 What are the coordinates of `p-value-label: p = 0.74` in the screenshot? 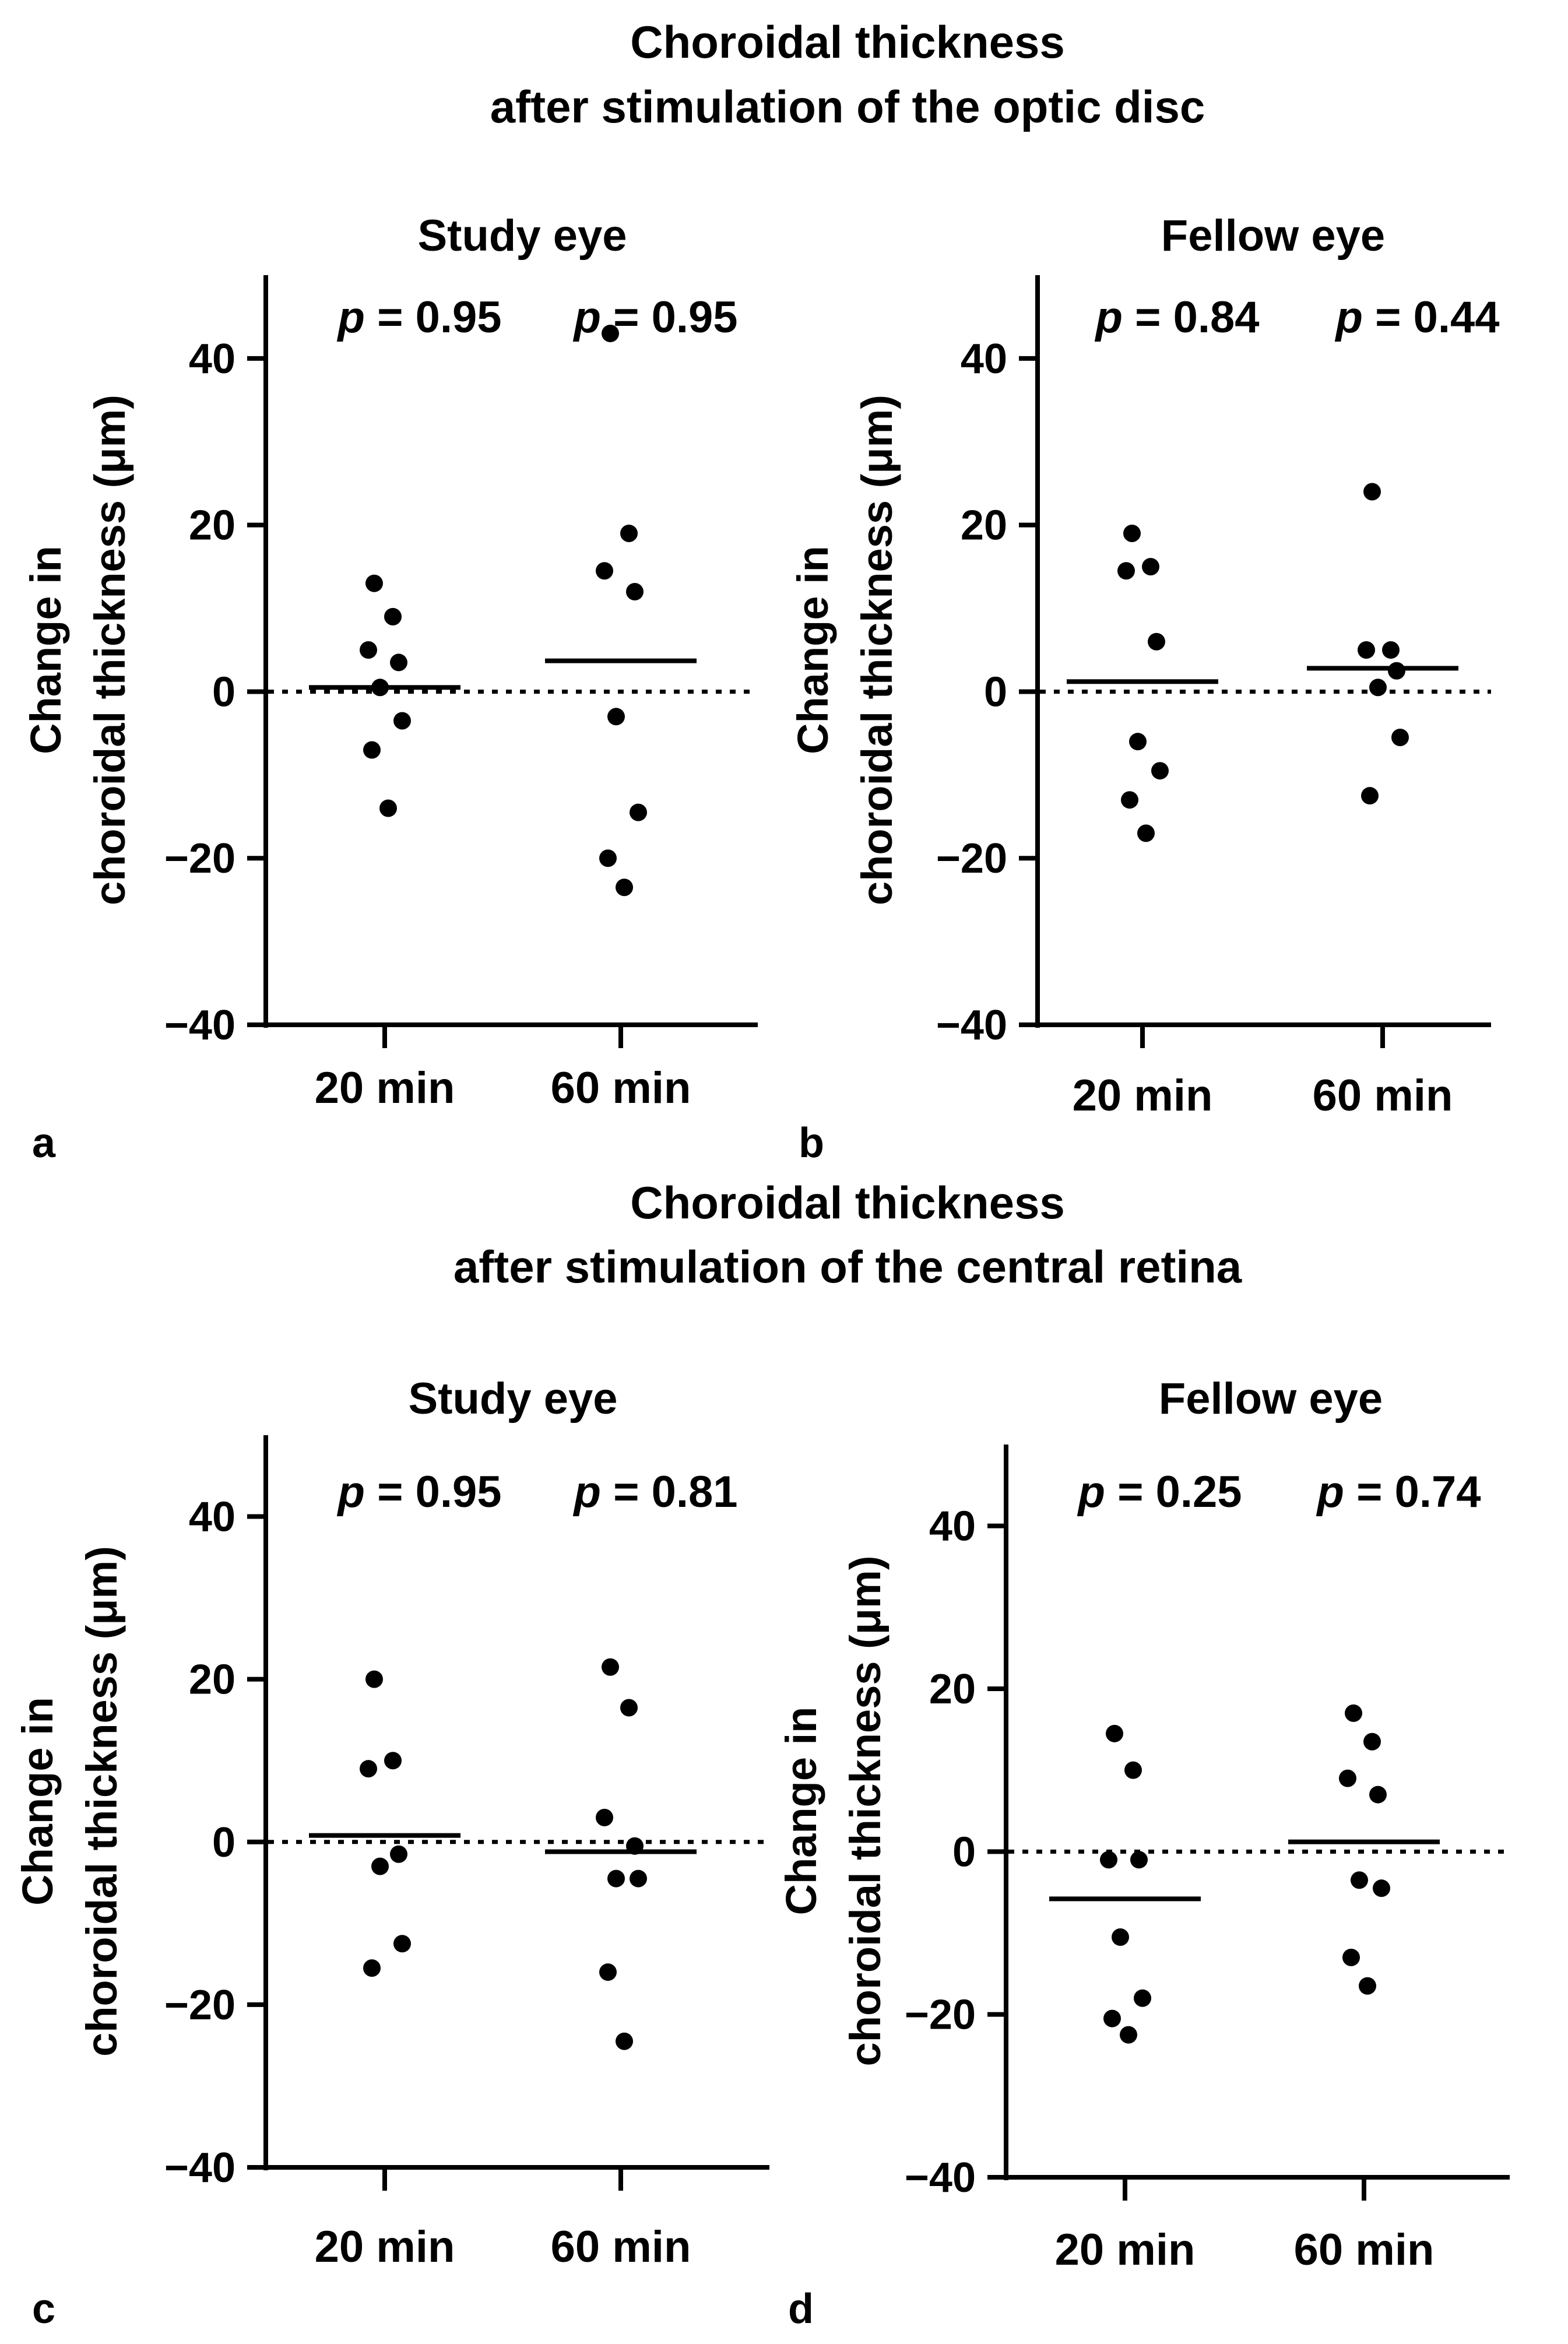 It's located at (1398, 1492).